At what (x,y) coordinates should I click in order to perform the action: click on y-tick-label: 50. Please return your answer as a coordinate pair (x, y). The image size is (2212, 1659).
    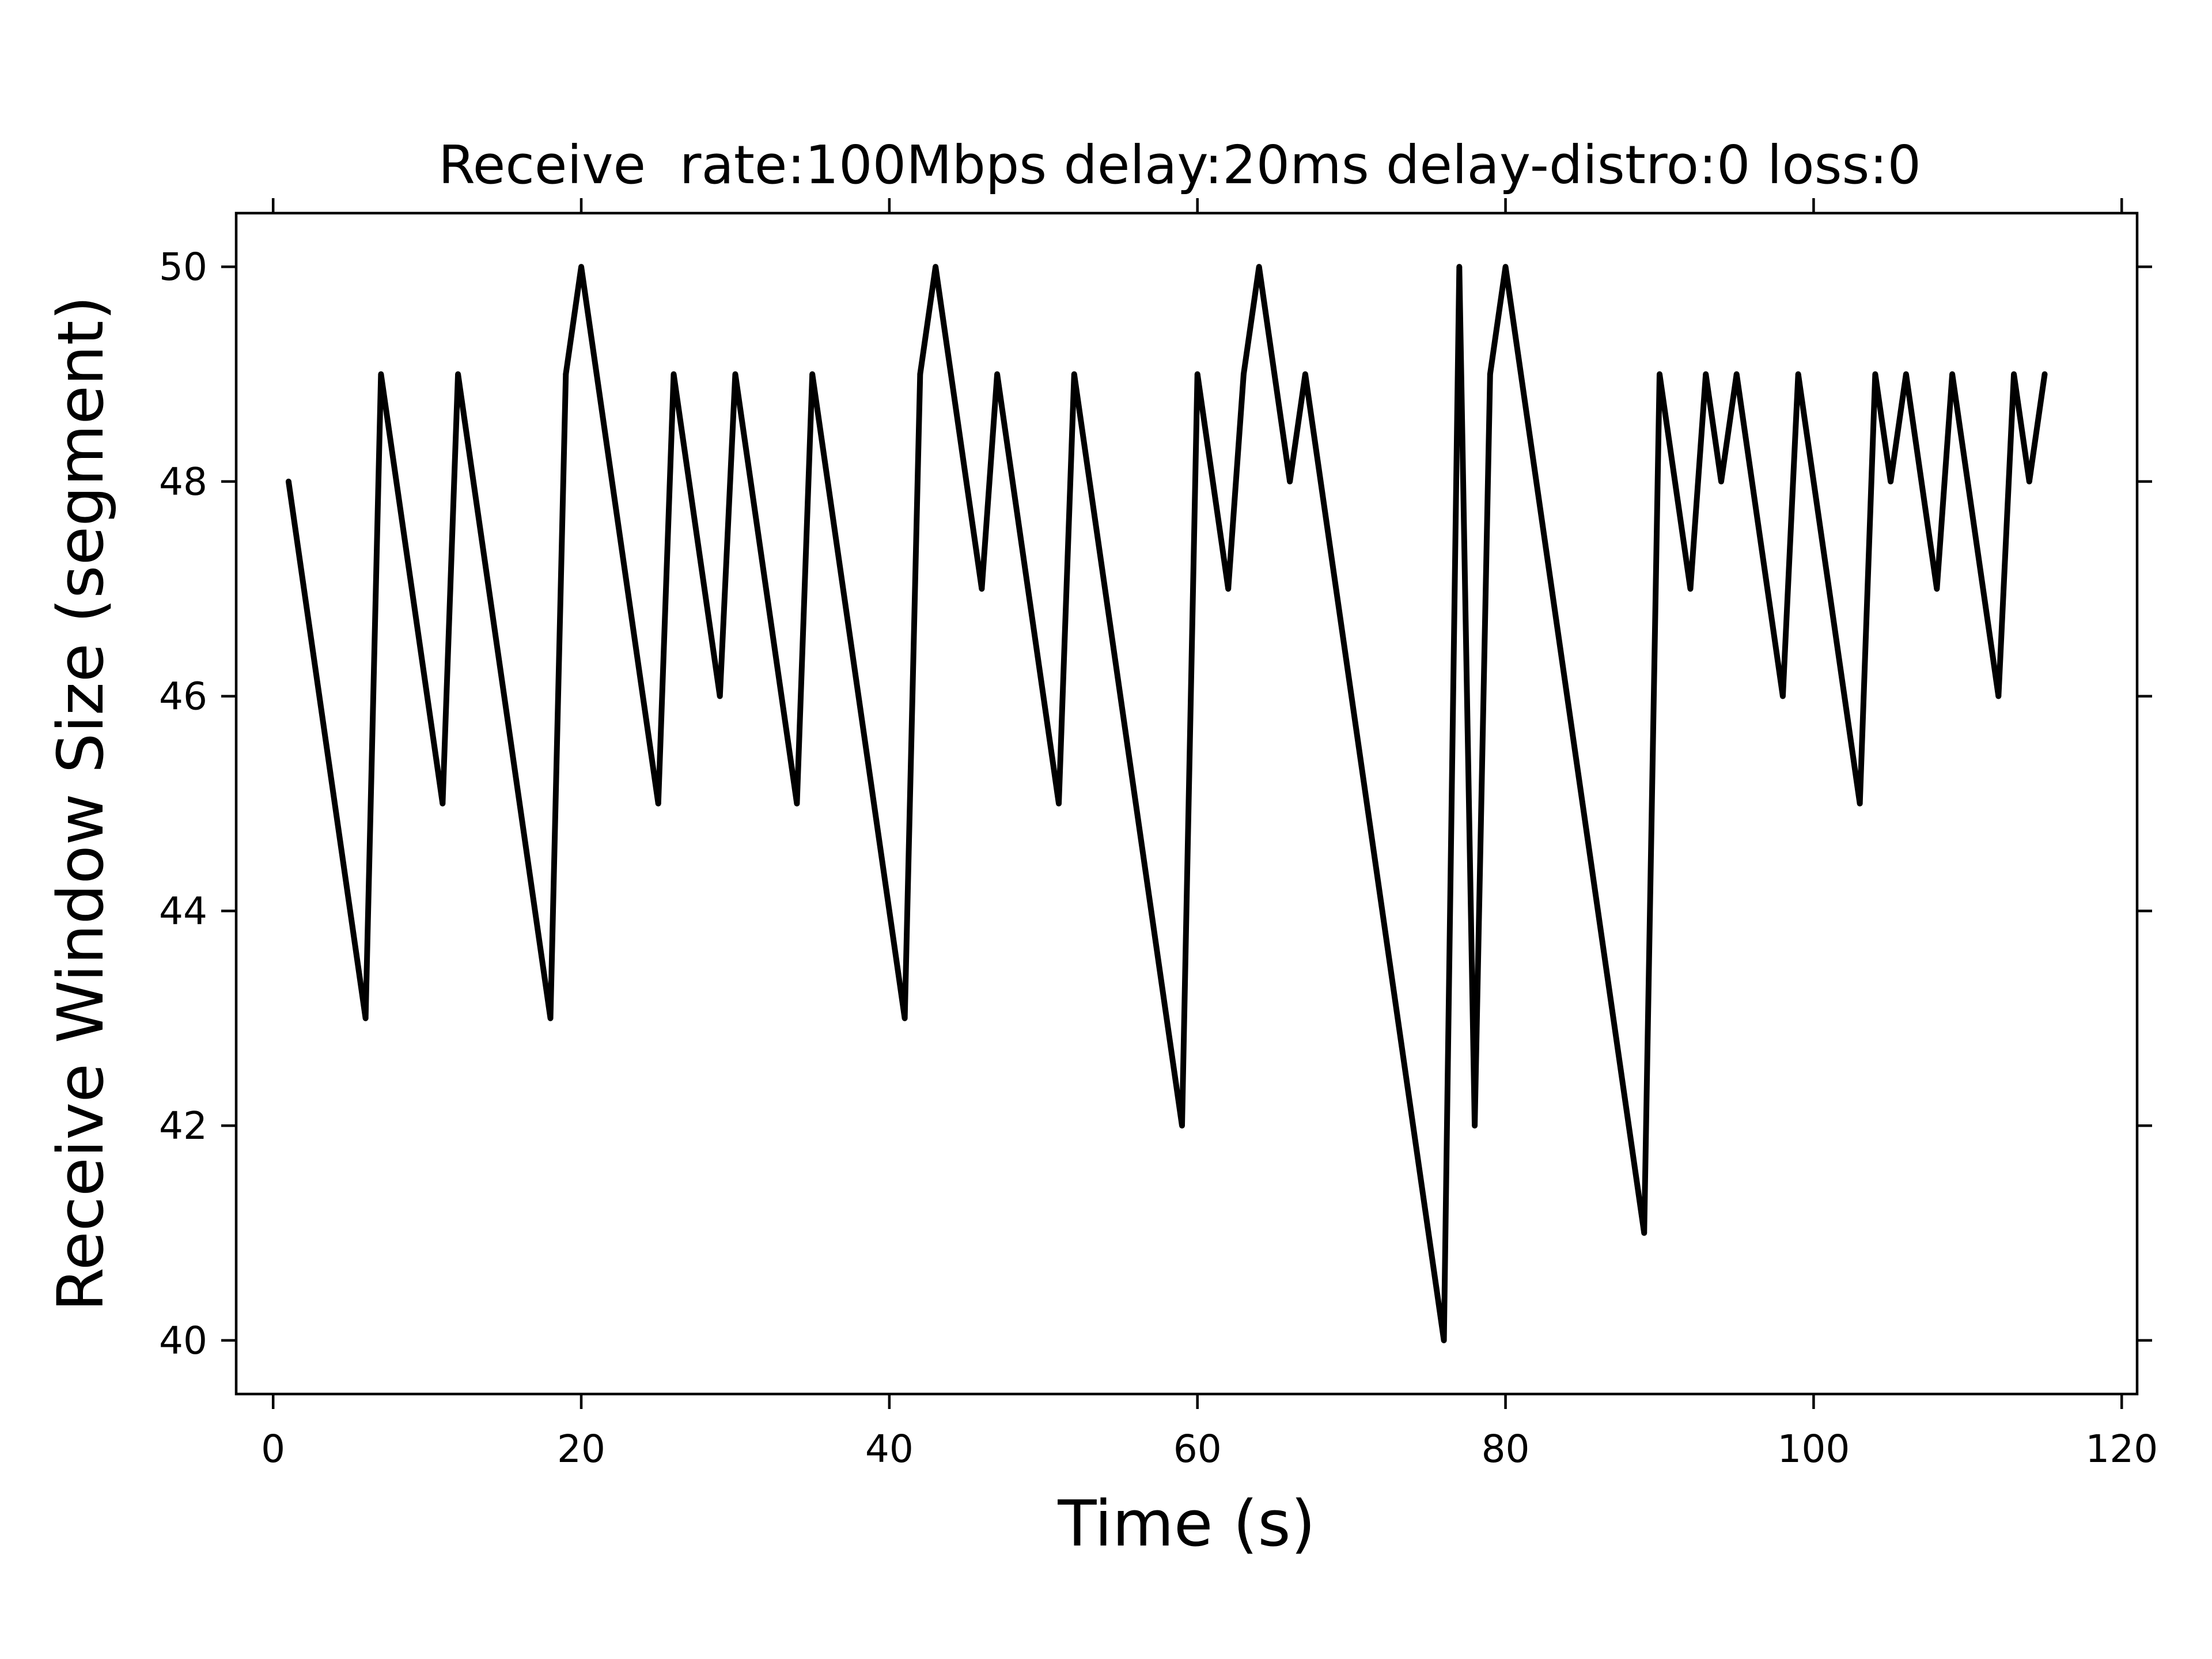
    Looking at the image, I should click on (183, 267).